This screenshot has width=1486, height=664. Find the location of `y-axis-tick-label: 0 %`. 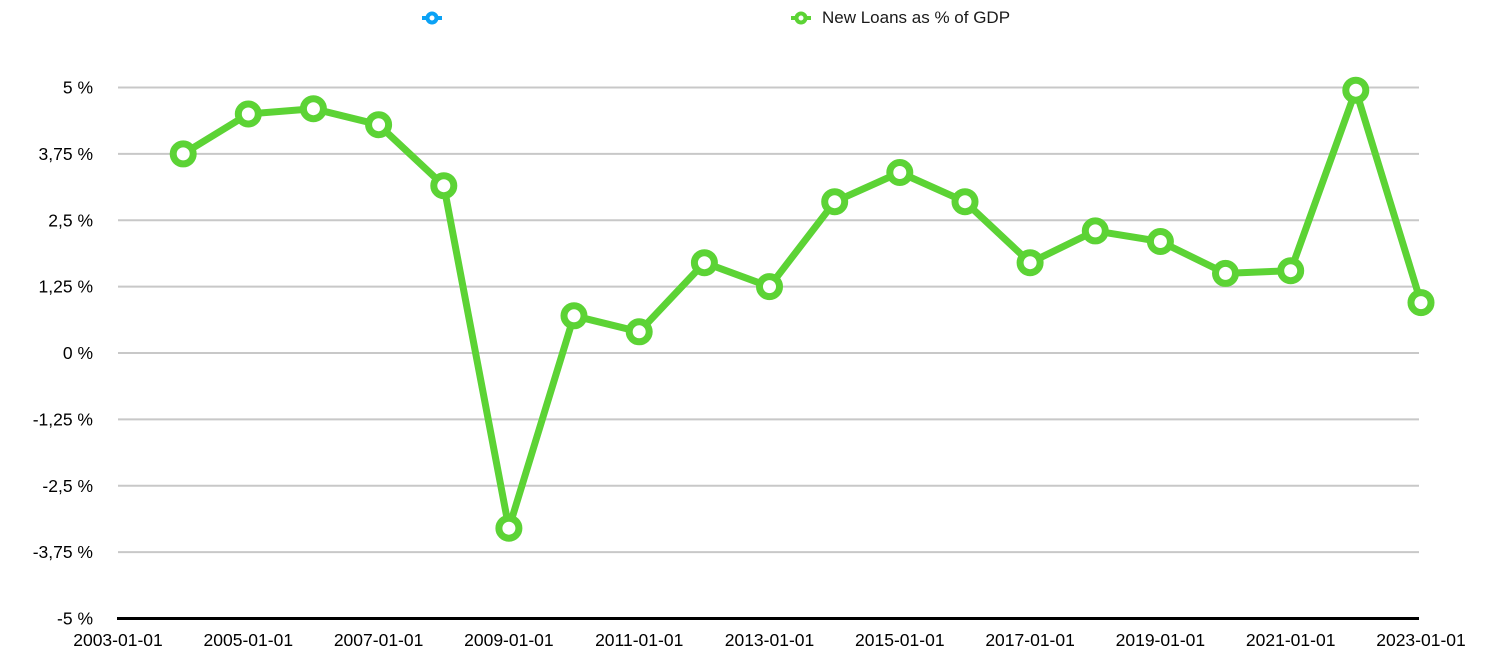

y-axis-tick-label: 0 % is located at coordinates (78, 353).